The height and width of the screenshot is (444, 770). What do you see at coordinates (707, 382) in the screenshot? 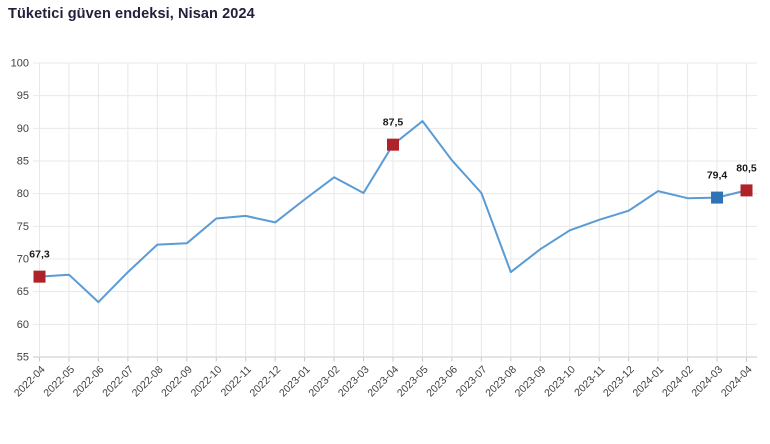
I see `x-tick-label: 2024-03` at bounding box center [707, 382].